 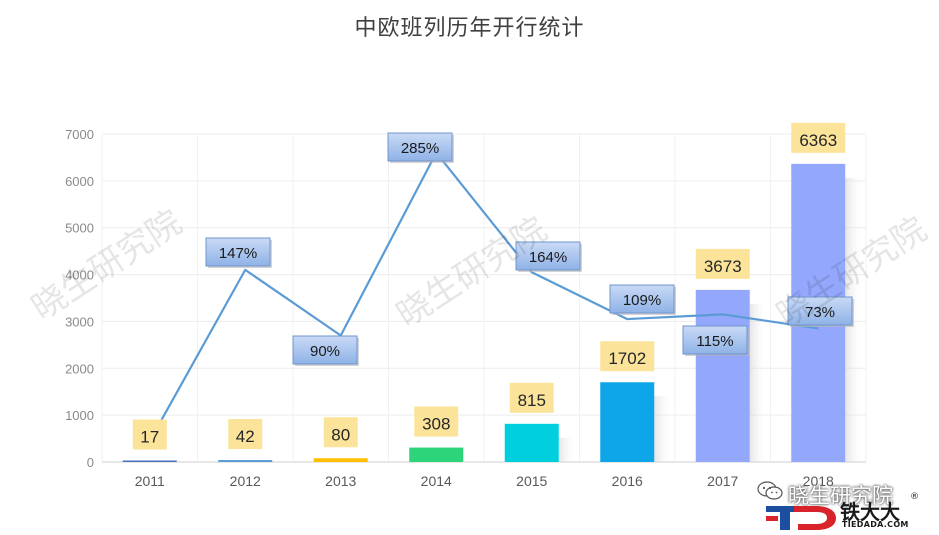 I want to click on x-tick-label: 2012, so click(x=245, y=481).